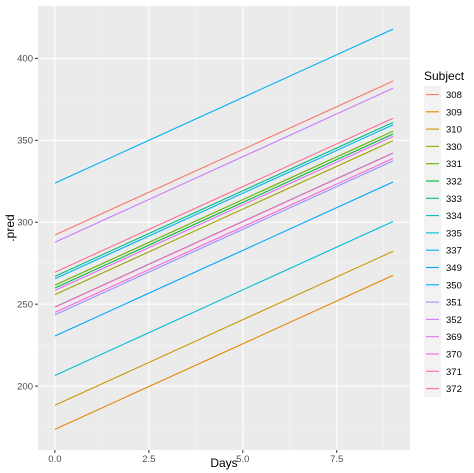  I want to click on legend-label: 350, so click(454, 285).